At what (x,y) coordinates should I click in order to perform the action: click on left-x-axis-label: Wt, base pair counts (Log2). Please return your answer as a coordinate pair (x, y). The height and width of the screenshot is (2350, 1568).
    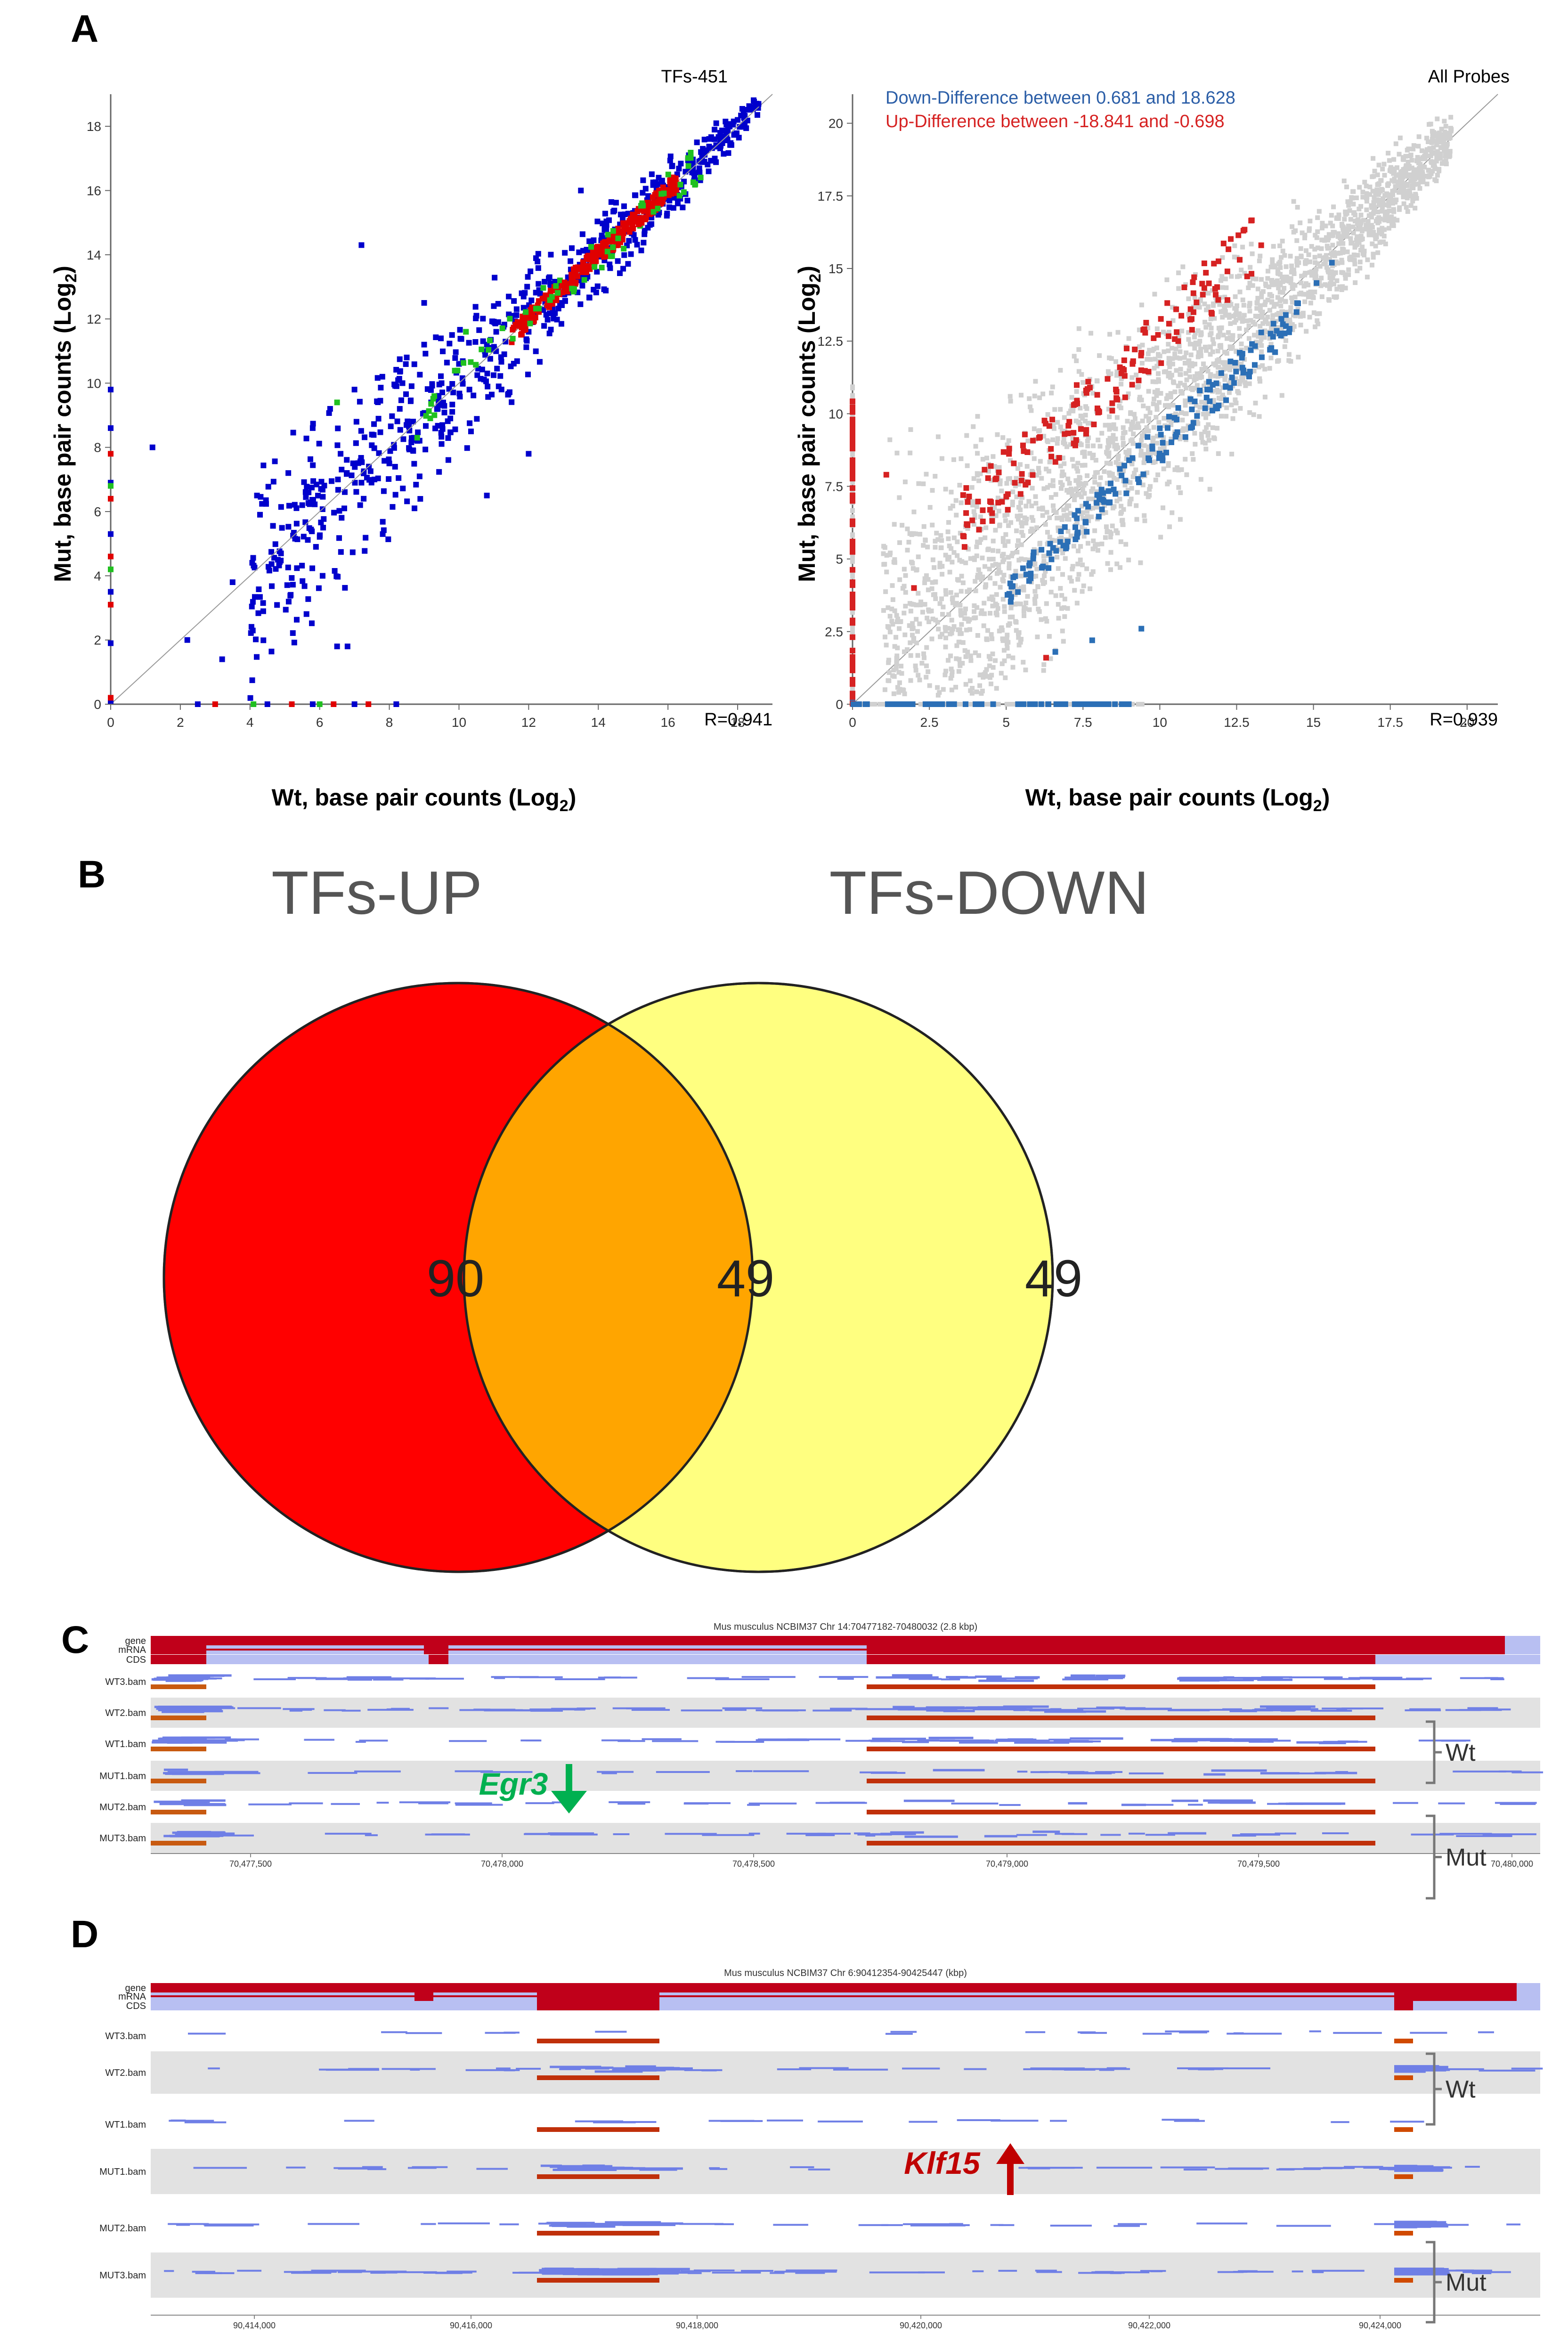
    Looking at the image, I should click on (424, 799).